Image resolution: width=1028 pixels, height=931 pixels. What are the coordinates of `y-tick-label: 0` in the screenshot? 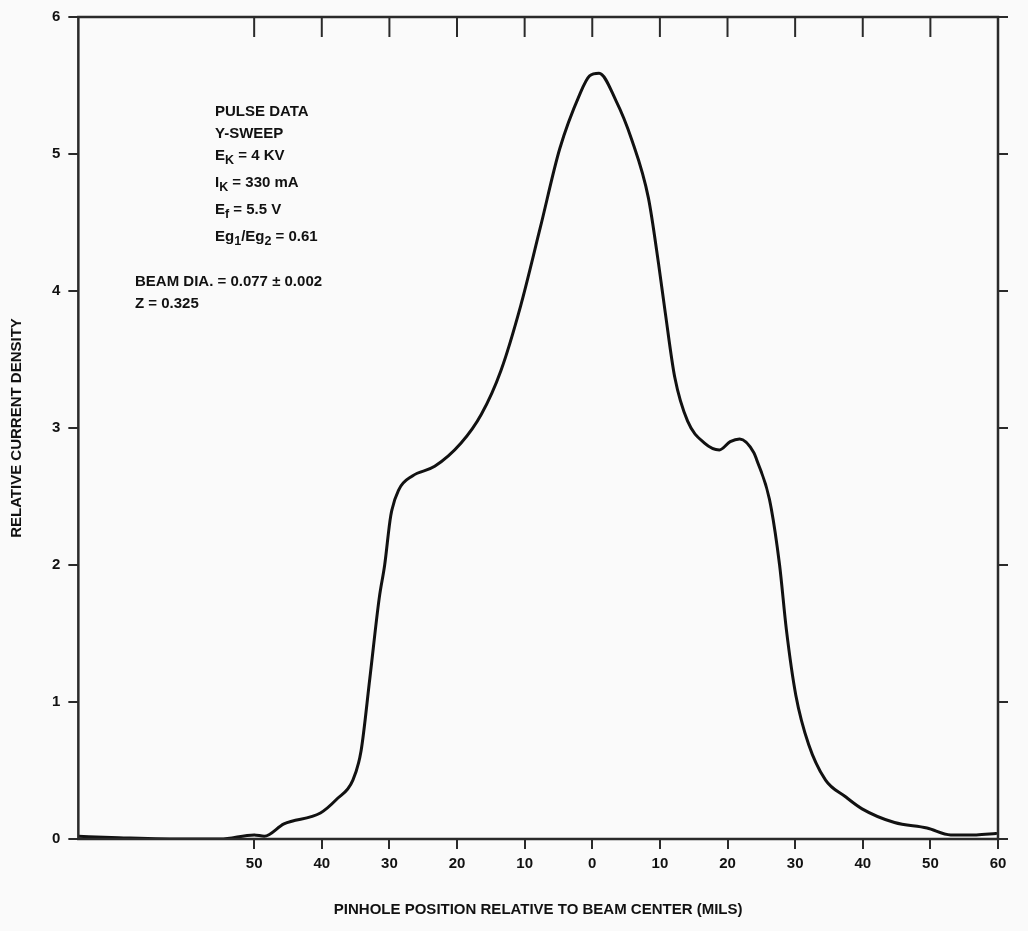 It's located at (56, 838).